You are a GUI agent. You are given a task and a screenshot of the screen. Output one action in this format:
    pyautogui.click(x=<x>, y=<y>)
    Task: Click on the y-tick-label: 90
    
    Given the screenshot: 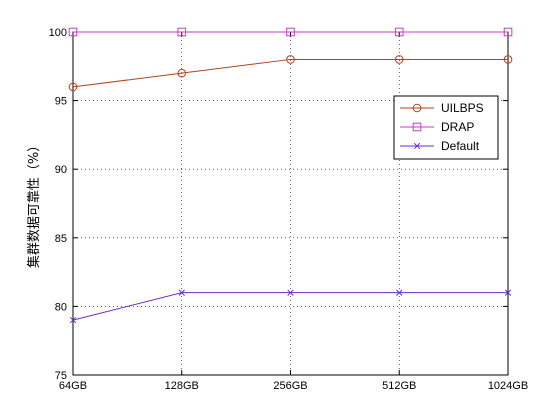 What is the action you would take?
    pyautogui.click(x=61, y=170)
    